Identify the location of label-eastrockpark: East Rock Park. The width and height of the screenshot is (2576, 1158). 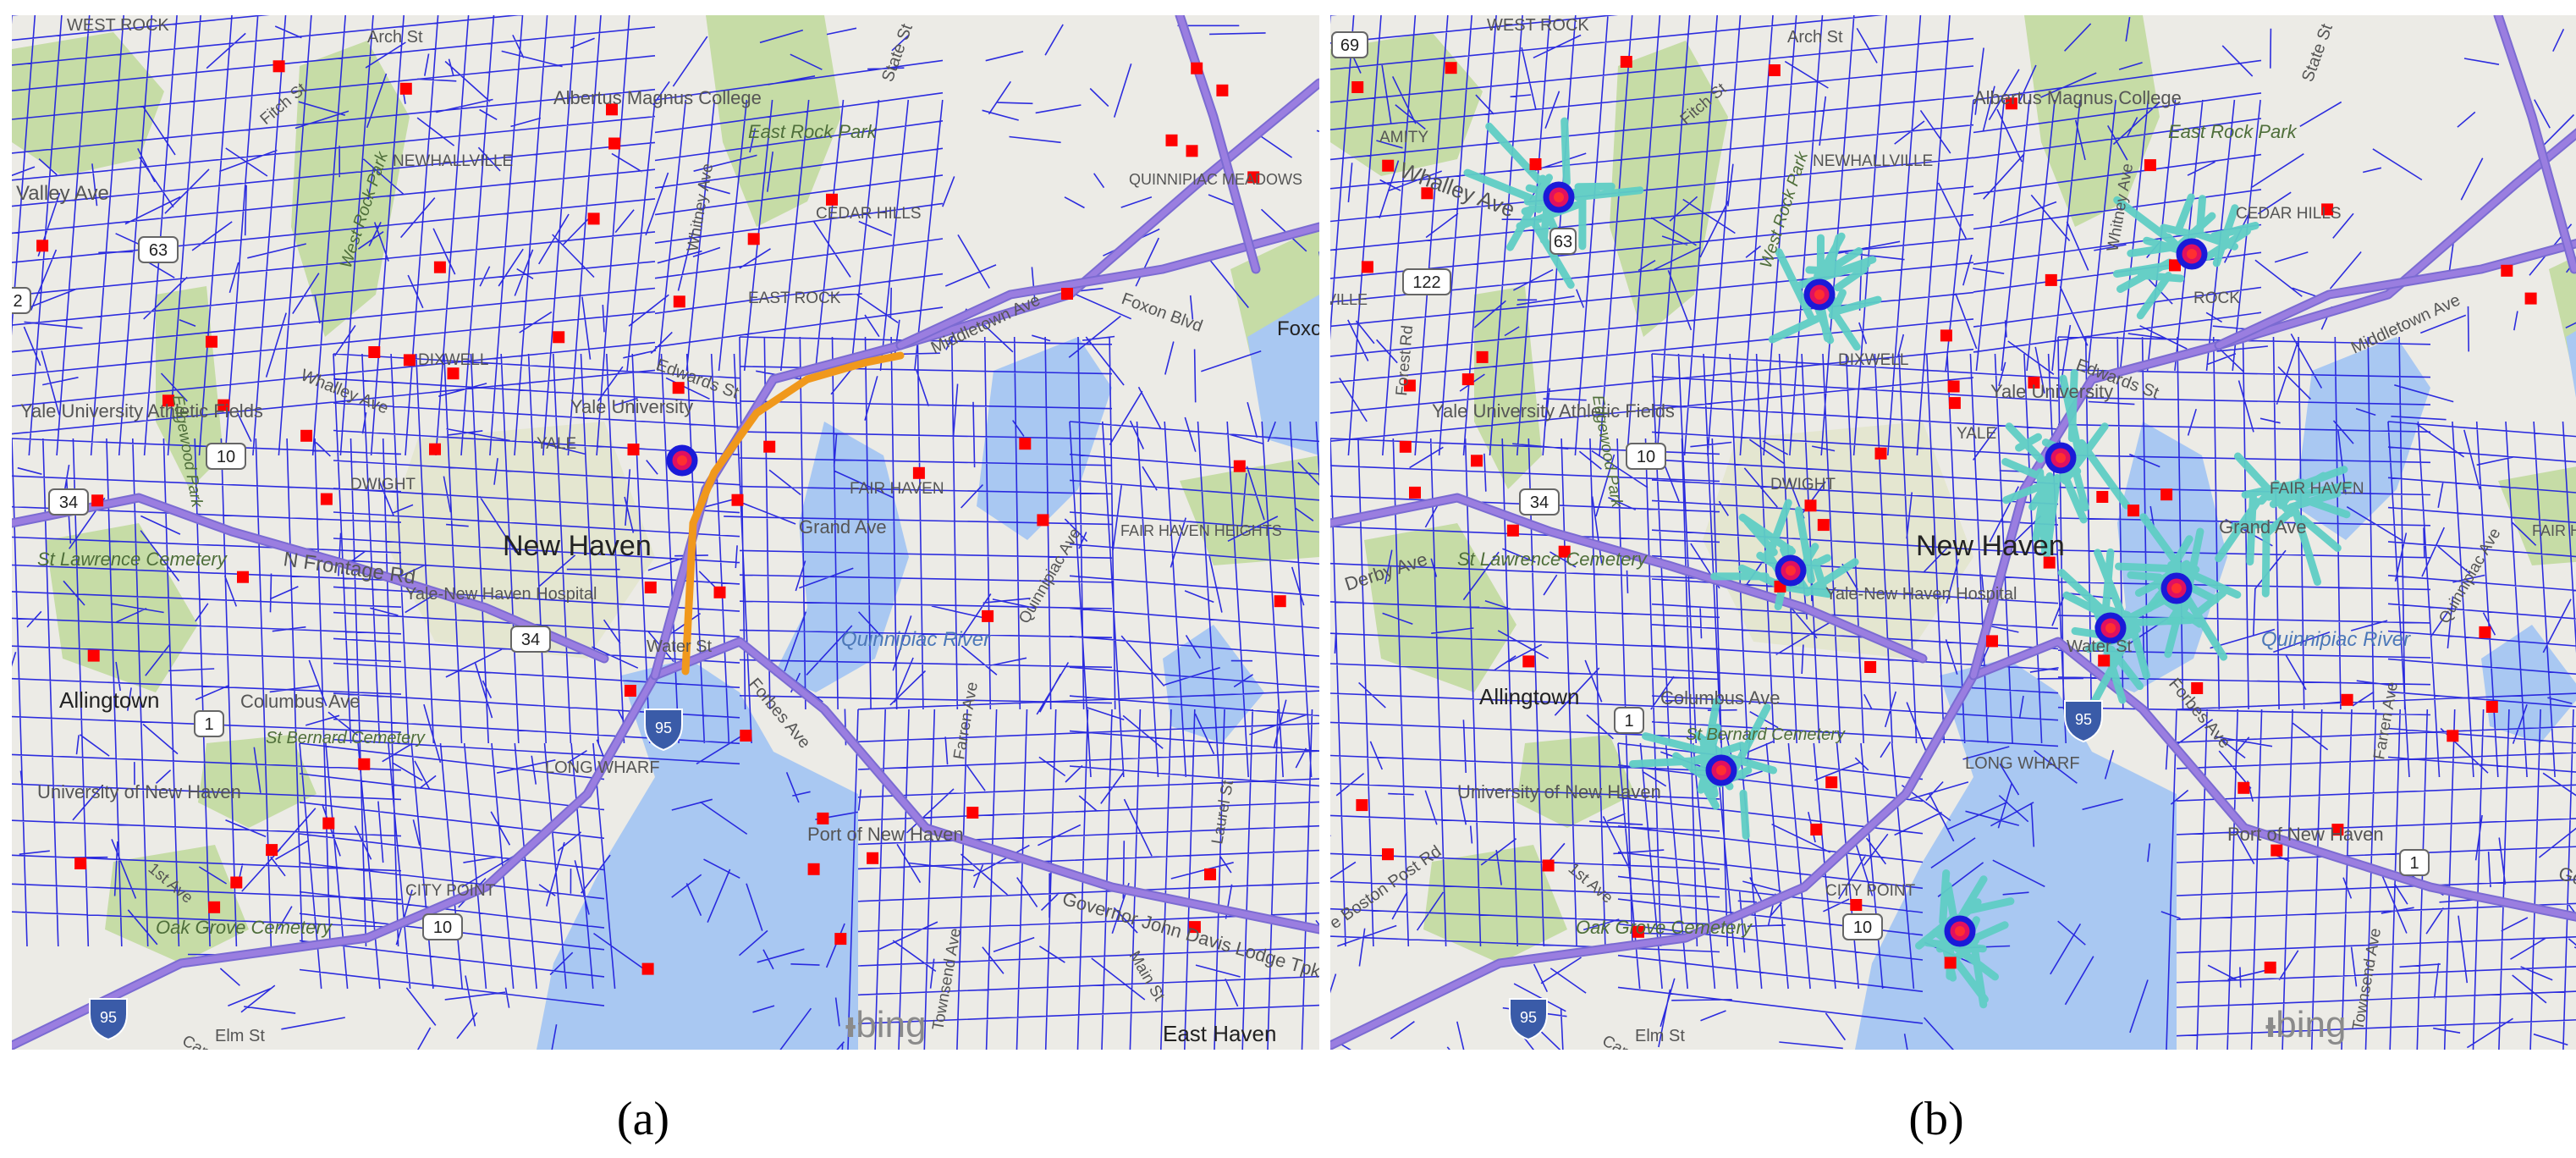
(2233, 131).